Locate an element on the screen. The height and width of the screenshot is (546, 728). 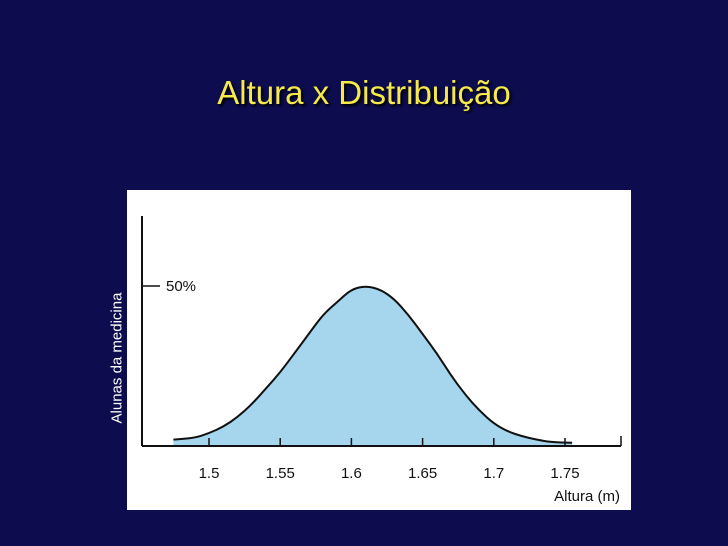
x-tick-label: 1.75 is located at coordinates (564, 473).